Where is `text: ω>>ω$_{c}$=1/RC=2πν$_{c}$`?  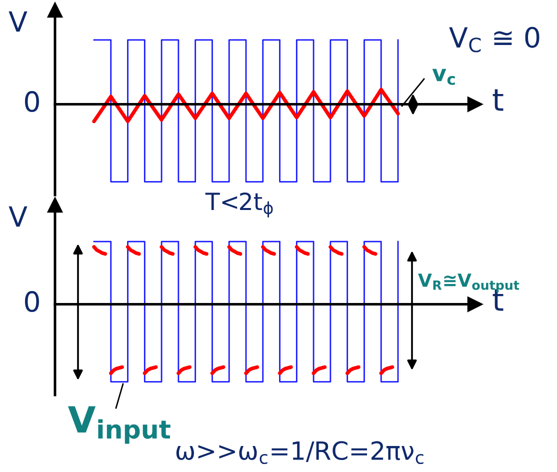
text: ω>>ω$_{c}$=1/RC=2πν$_{c}$ is located at coordinates (300, 452).